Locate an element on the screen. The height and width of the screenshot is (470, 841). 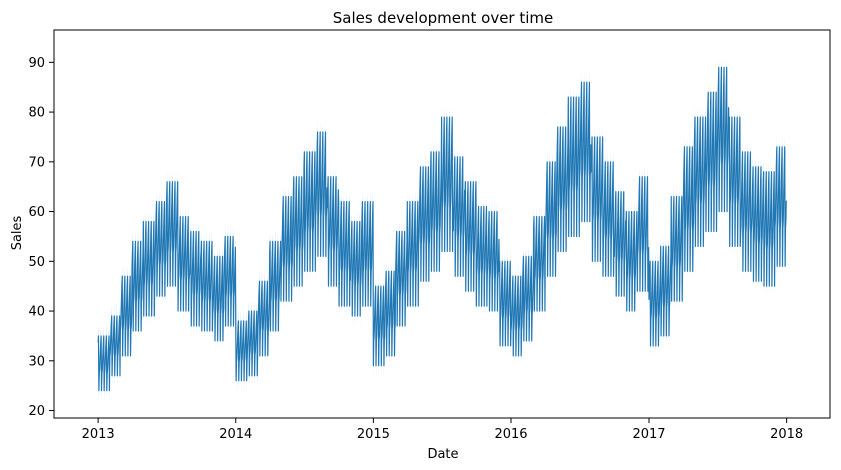
y-axis-label: Sales is located at coordinates (17, 232).